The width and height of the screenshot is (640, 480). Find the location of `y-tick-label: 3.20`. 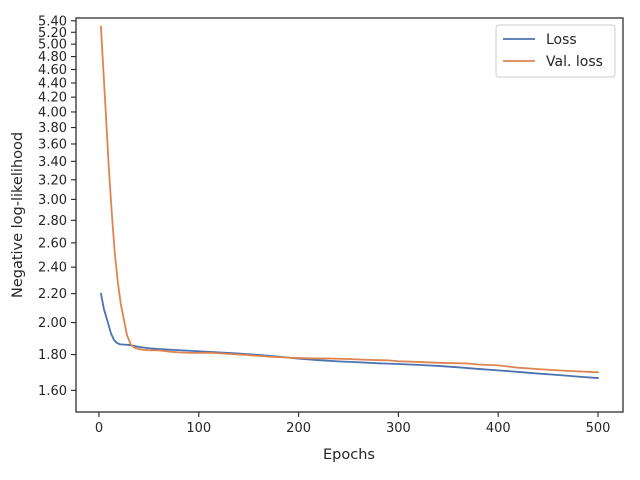

y-tick-label: 3.20 is located at coordinates (52, 180).